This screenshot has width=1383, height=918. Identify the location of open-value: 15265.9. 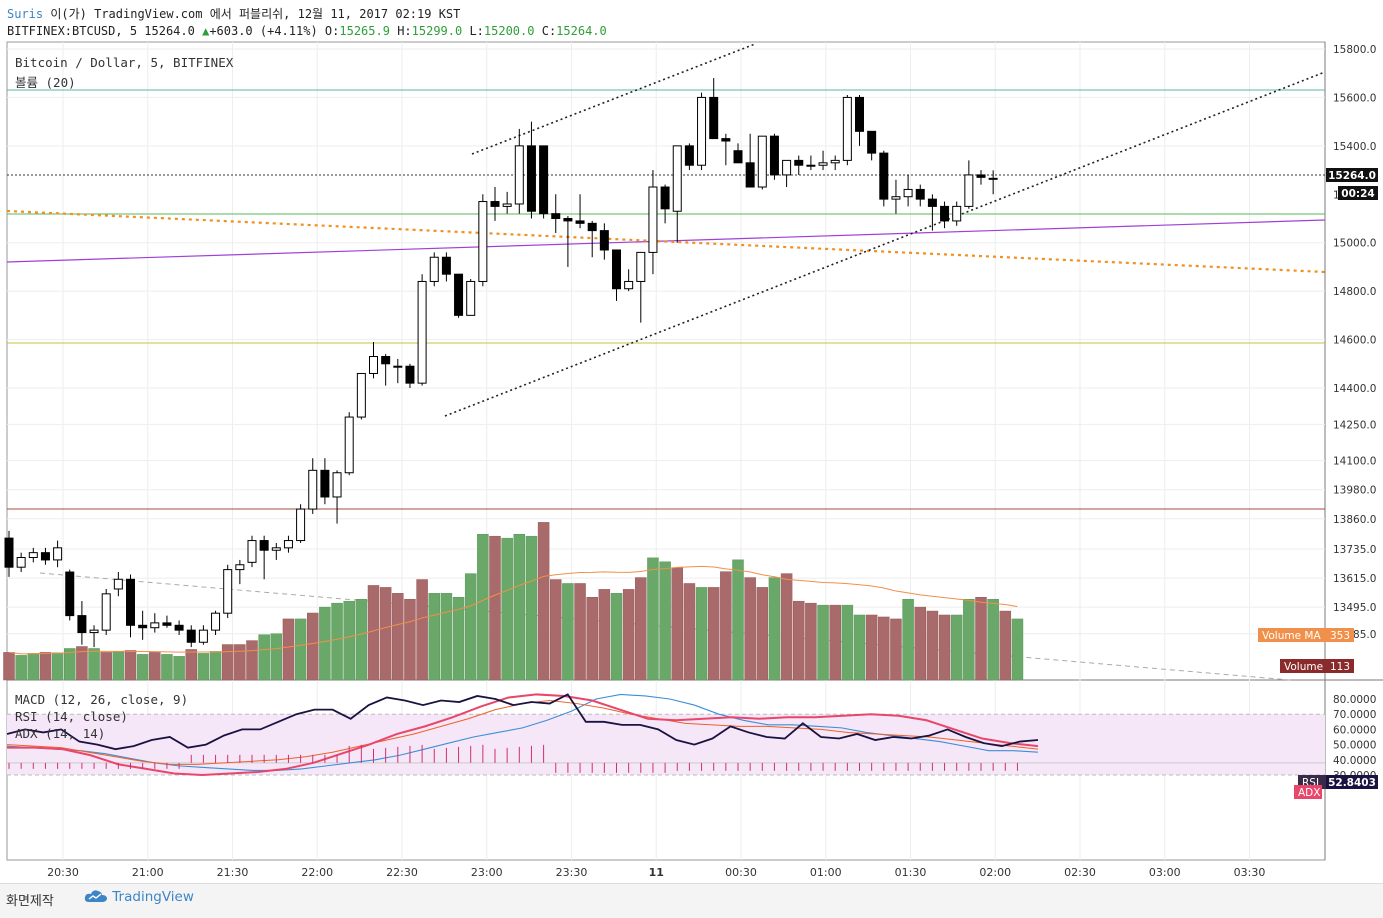
(364, 31).